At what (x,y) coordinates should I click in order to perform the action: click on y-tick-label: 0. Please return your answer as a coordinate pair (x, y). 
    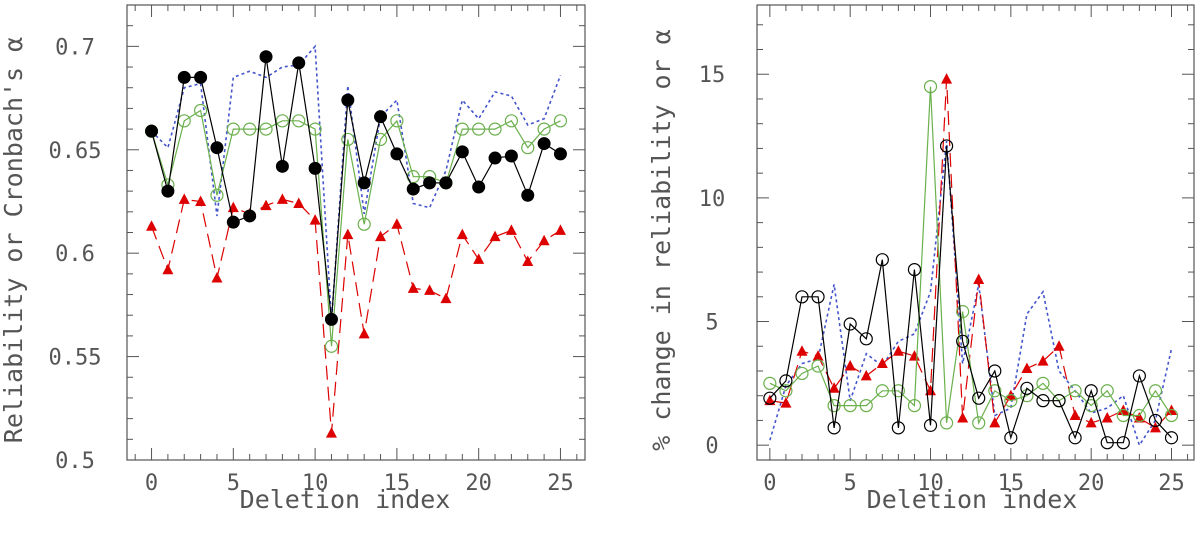
    Looking at the image, I should click on (711, 446).